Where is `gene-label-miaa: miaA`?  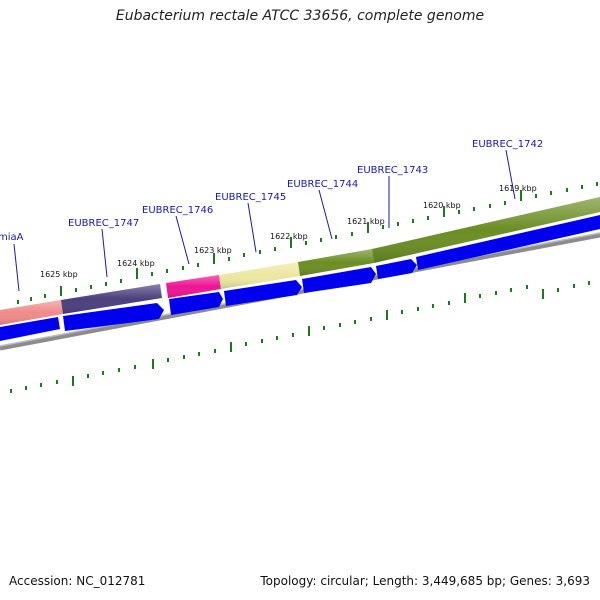
gene-label-miaa: miaA is located at coordinates (12, 237).